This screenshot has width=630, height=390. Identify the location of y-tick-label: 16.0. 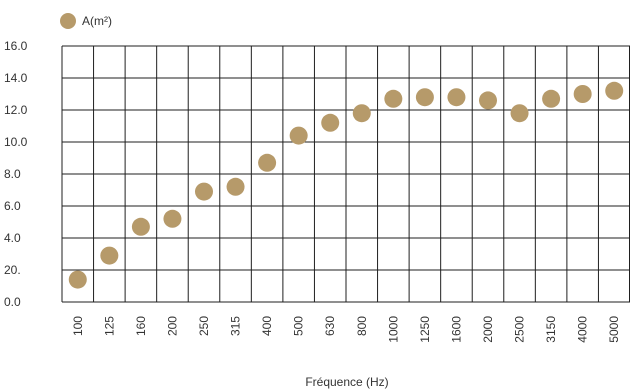
(16, 46).